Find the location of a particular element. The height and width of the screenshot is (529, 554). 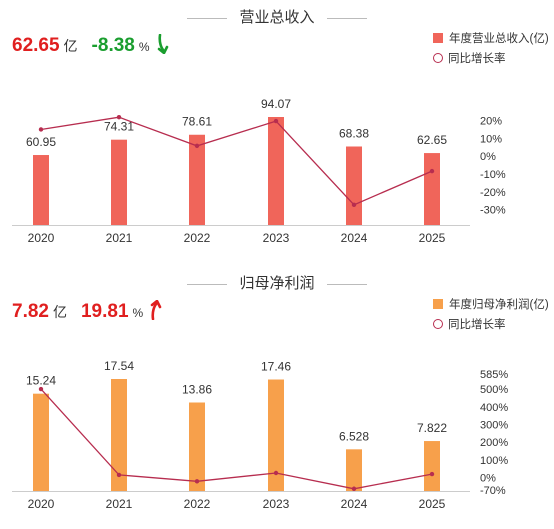

data-label: 17.54 is located at coordinates (119, 366).